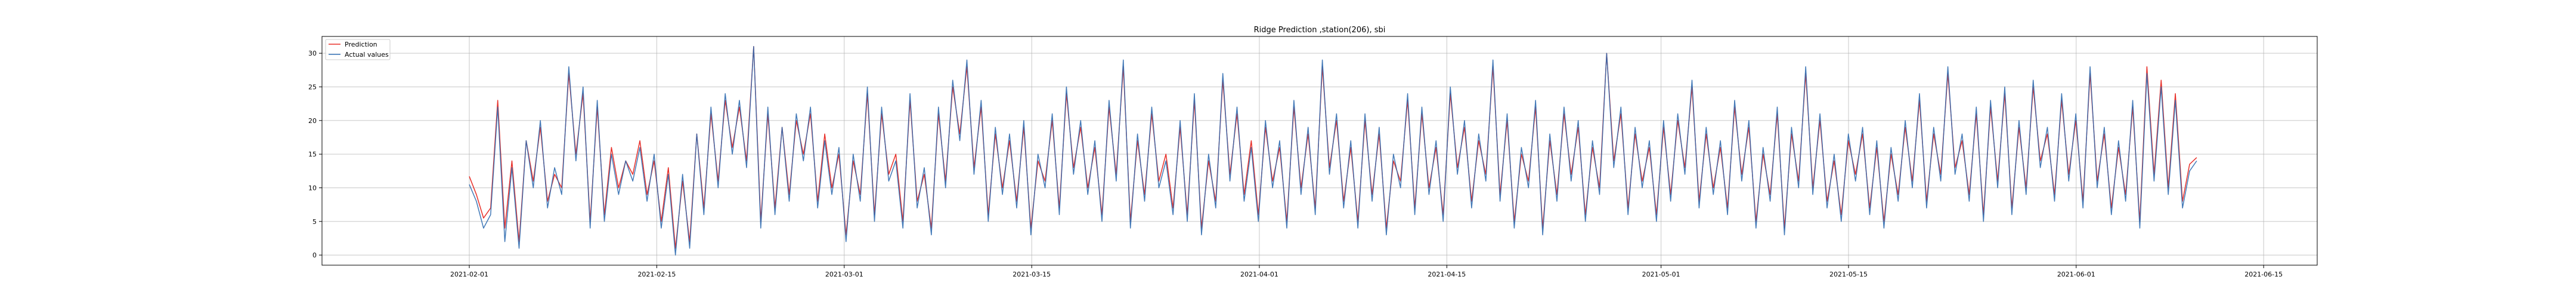 The width and height of the screenshot is (2576, 301). Describe the element at coordinates (1447, 274) in the screenshot. I see `x-tick-label: 2021-04-15` at that location.